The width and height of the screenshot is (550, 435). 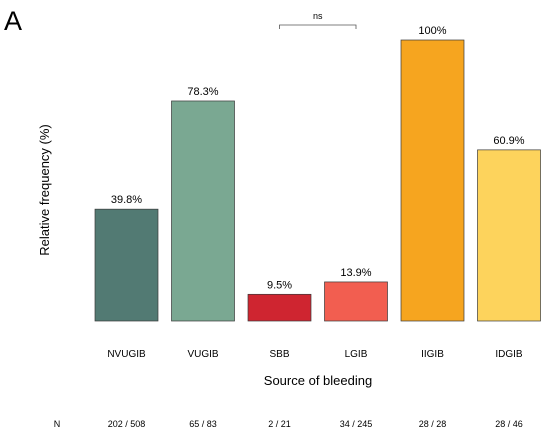 What do you see at coordinates (279, 285) in the screenshot?
I see `value-label-sbb: 9.5%` at bounding box center [279, 285].